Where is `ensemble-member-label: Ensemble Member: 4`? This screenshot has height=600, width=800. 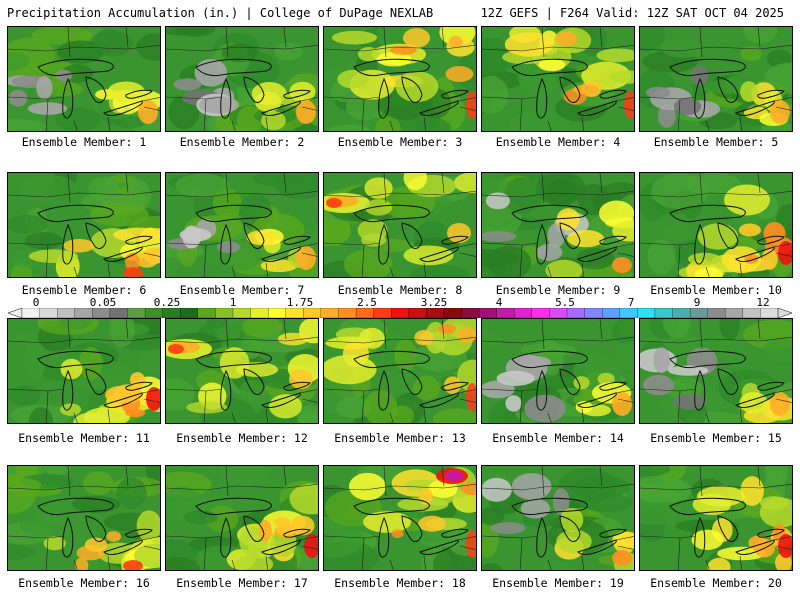
ensemble-member-label: Ensemble Member: 4 is located at coordinates (558, 142).